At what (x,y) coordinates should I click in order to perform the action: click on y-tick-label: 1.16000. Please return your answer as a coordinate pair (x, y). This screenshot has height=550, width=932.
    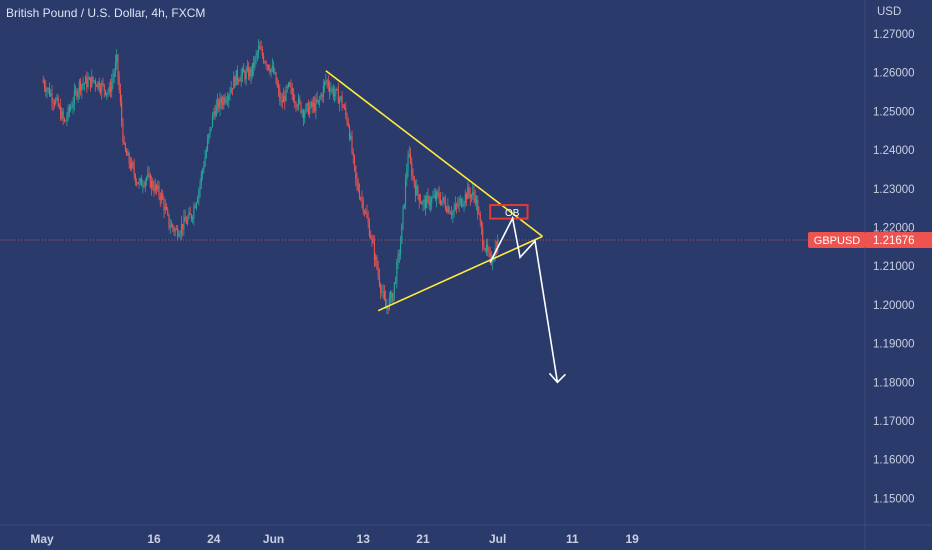
    Looking at the image, I should click on (894, 461).